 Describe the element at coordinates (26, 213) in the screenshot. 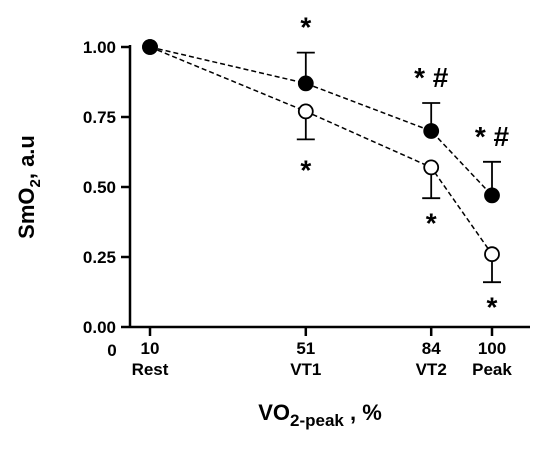

I see `y-axis-label-main: SmO` at that location.